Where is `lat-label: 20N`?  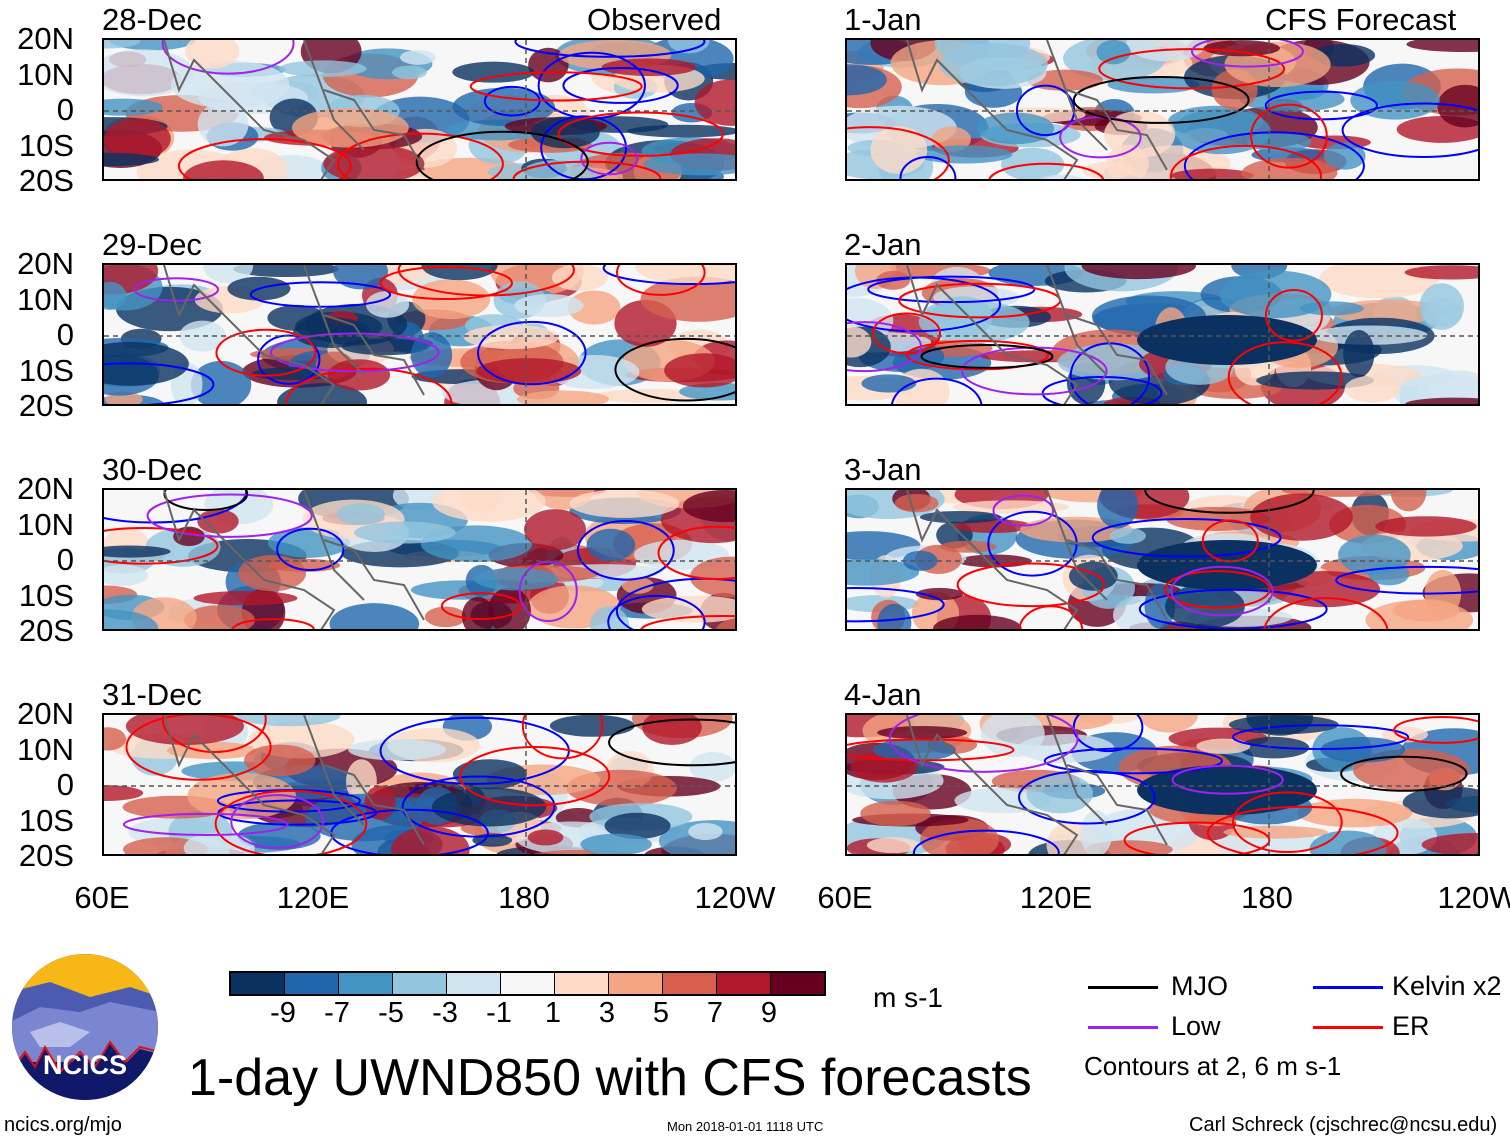 lat-label: 20N is located at coordinates (45, 38).